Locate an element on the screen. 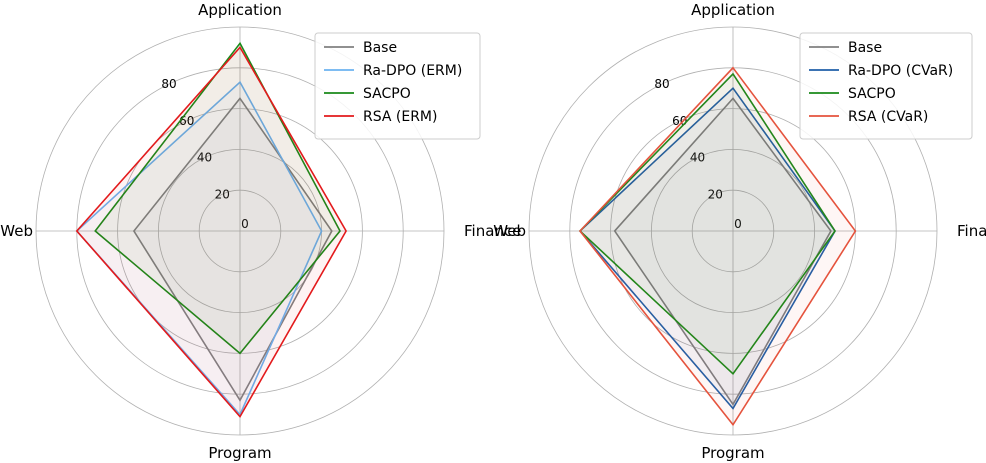 The image size is (986, 463). legend-label-rsa-erm: RSA (ERM) is located at coordinates (400, 117).